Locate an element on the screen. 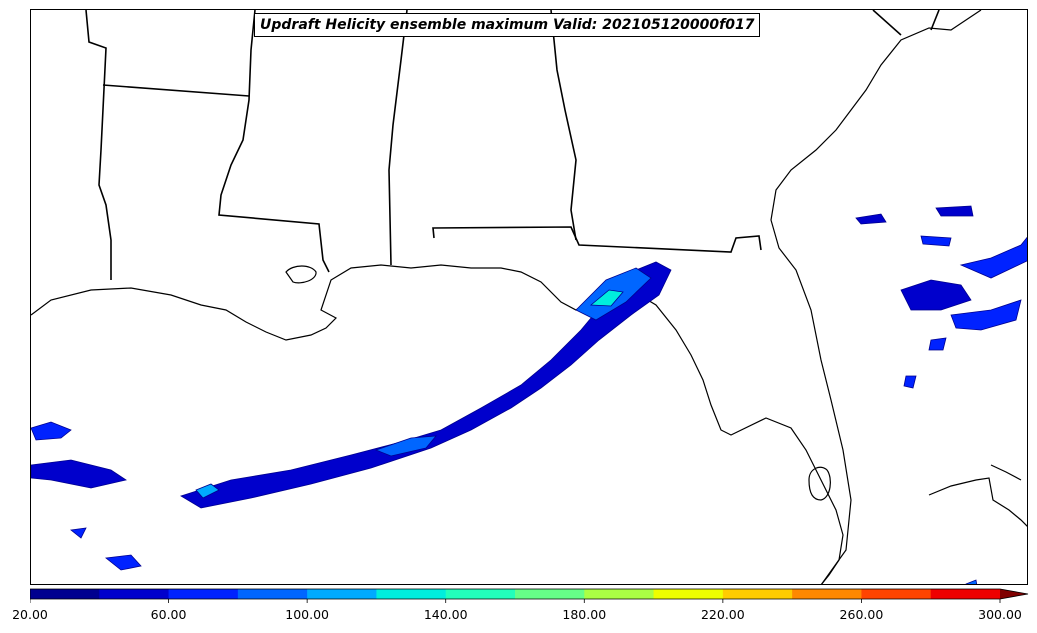 Image resolution: width=1037 pixels, height=633 pixels. colorbar-tick-label: 60.00 is located at coordinates (168, 614).